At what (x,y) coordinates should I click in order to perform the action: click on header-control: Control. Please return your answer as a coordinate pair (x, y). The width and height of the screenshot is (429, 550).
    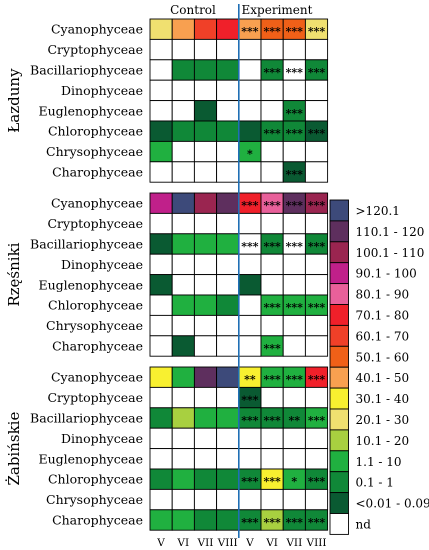
    Looking at the image, I should click on (193, 10).